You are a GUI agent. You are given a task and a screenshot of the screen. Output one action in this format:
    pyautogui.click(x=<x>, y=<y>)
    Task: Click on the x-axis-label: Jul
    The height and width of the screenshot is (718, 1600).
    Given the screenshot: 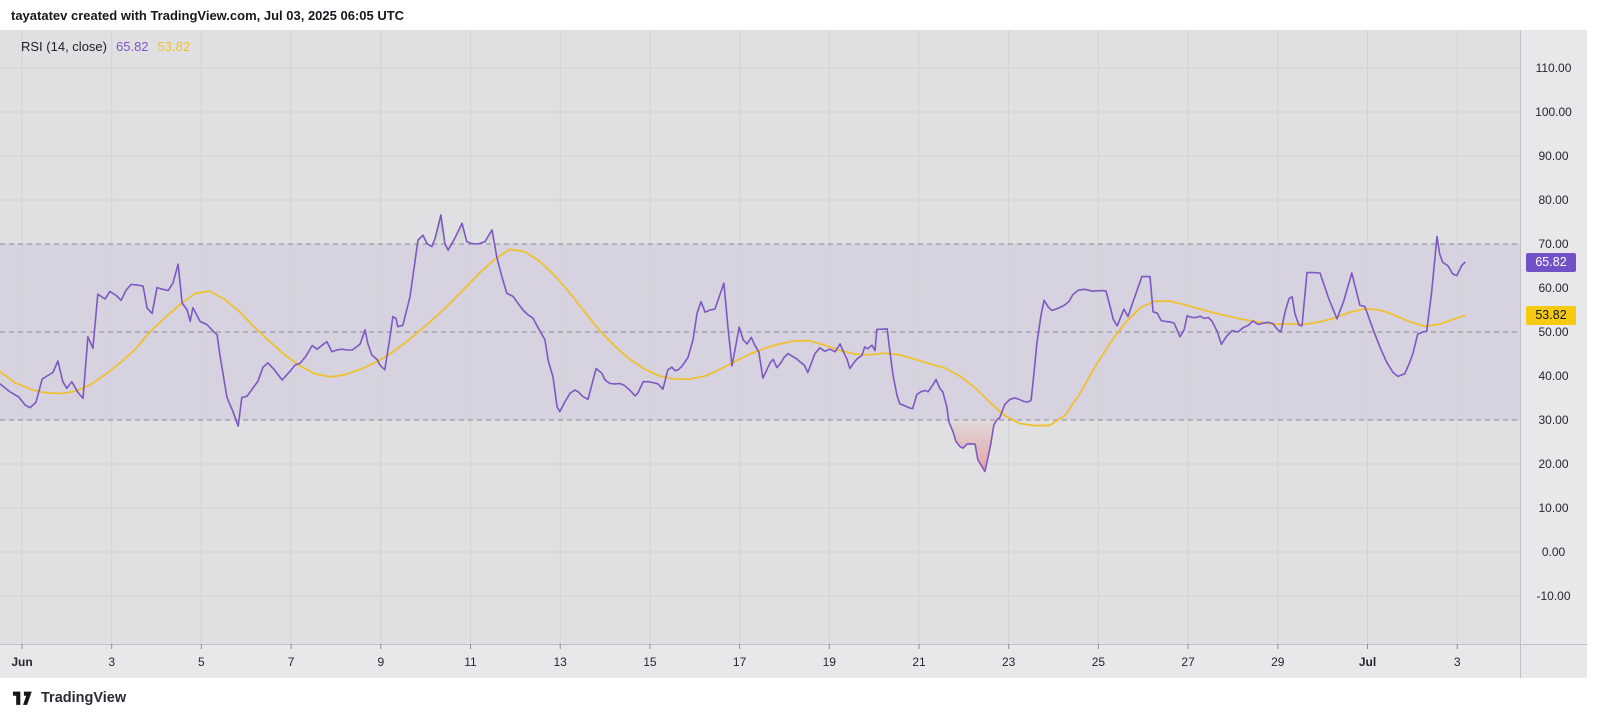 What is the action you would take?
    pyautogui.click(x=1367, y=662)
    